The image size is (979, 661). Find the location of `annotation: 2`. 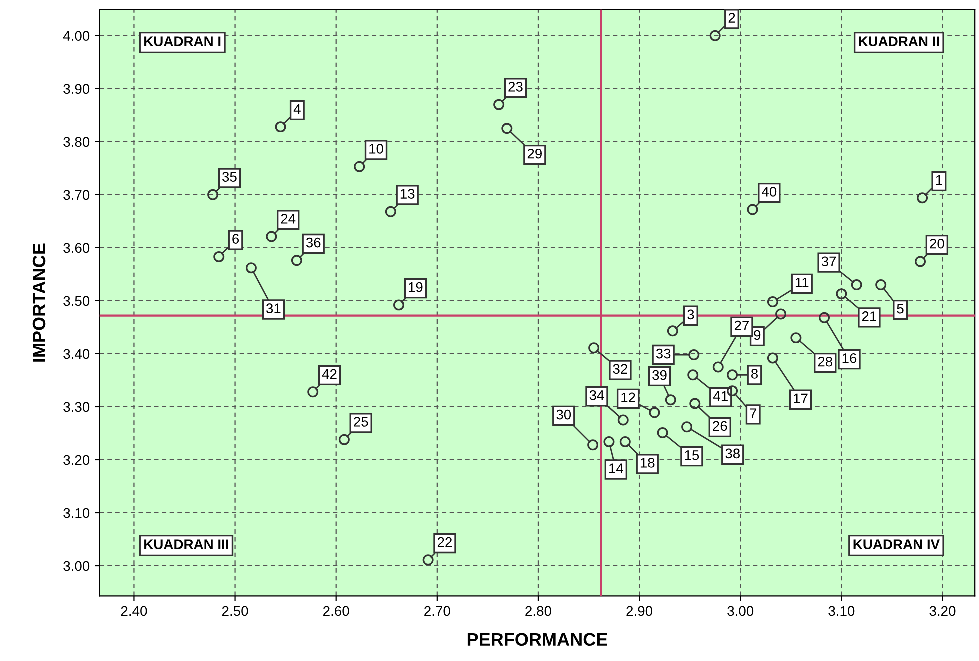

annotation: 2 is located at coordinates (732, 18).